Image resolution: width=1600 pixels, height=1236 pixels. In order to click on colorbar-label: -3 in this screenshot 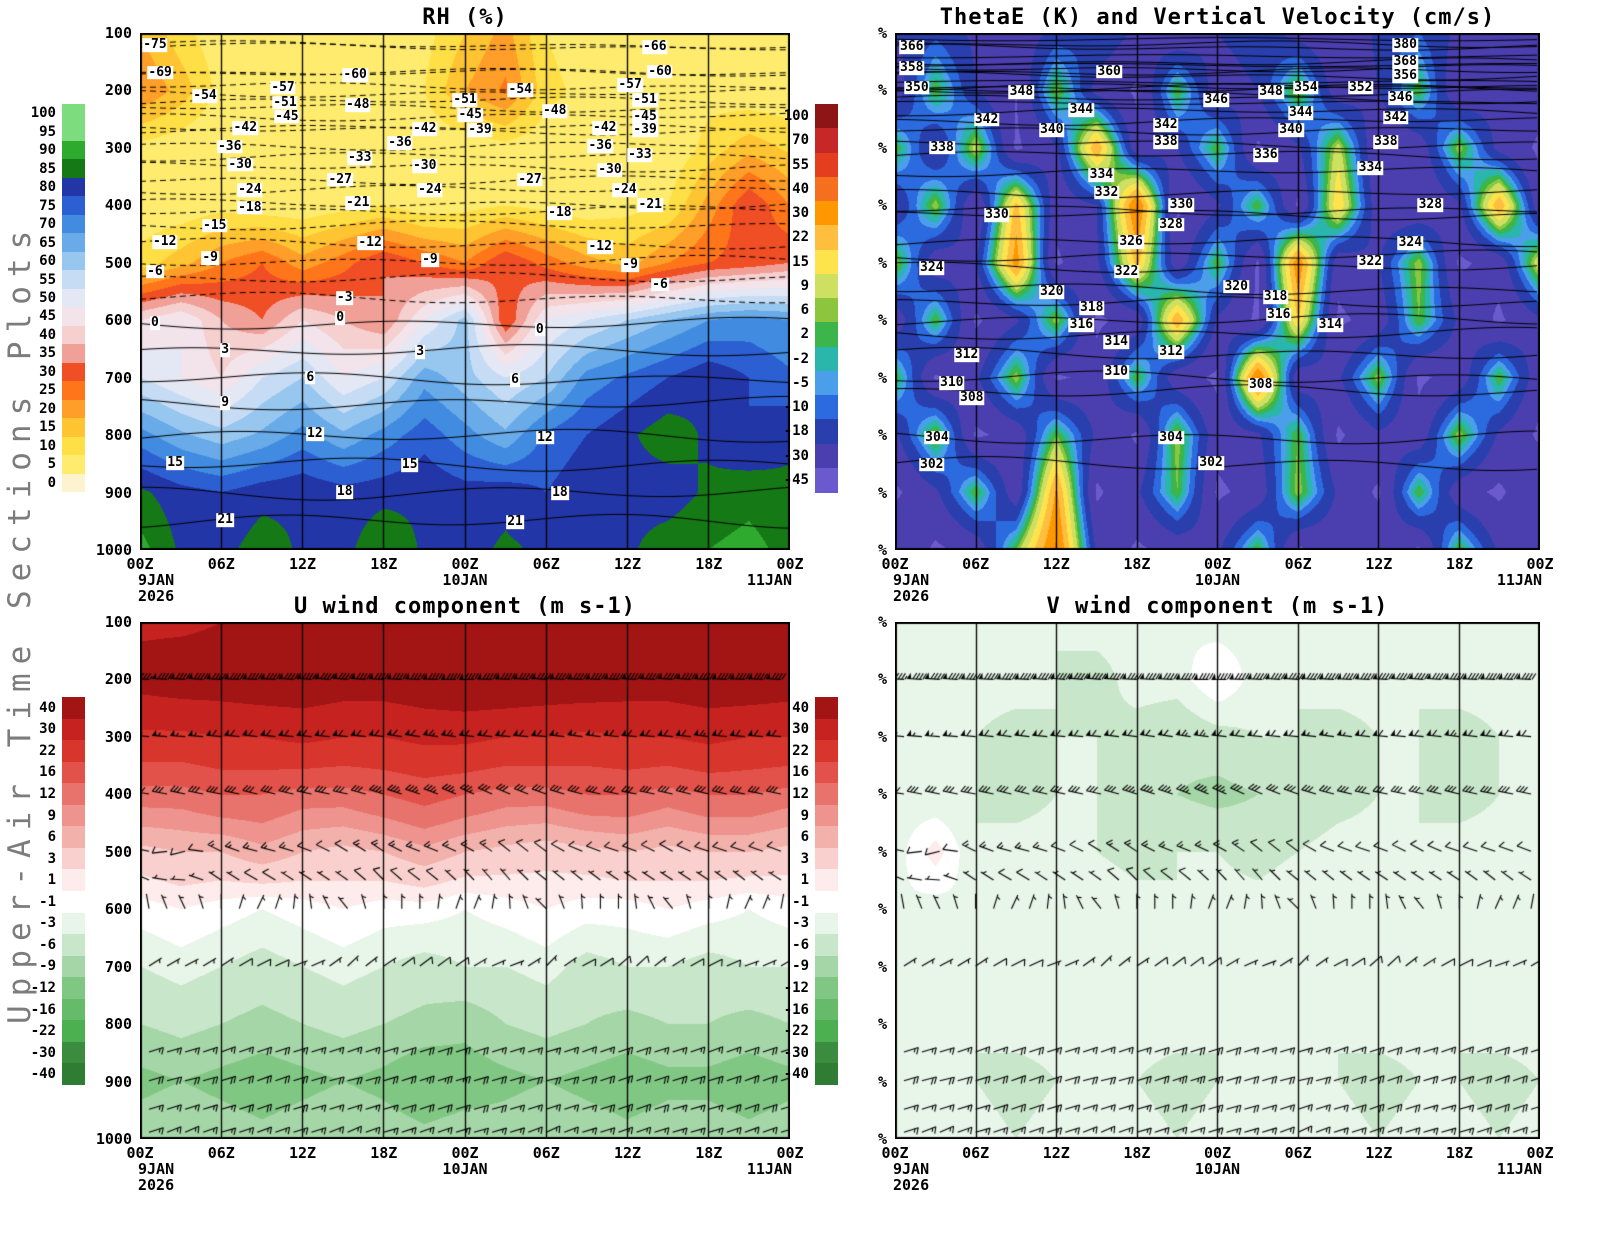, I will do `click(800, 923)`.